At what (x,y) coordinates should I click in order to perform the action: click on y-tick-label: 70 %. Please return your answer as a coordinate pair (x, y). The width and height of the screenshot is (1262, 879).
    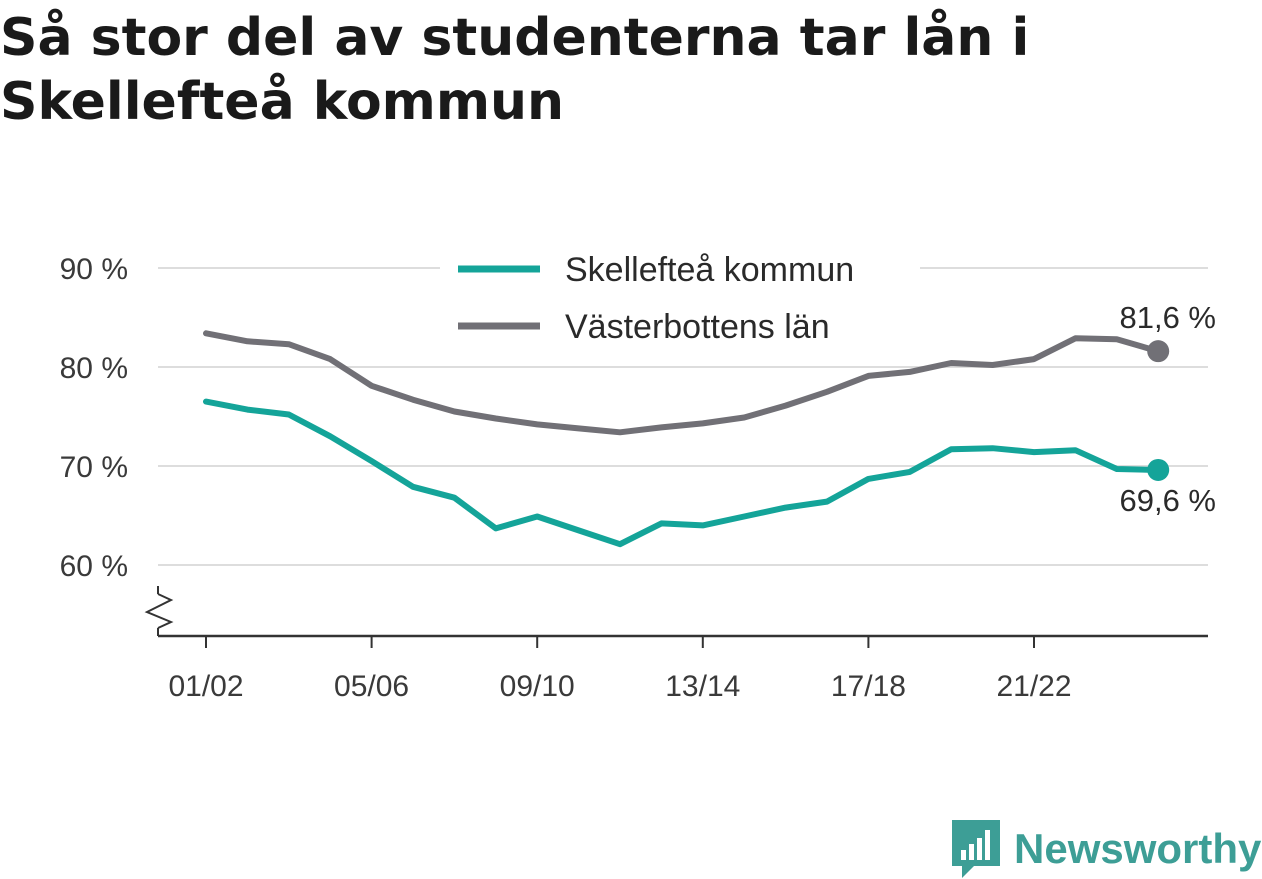
    Looking at the image, I should click on (94, 467).